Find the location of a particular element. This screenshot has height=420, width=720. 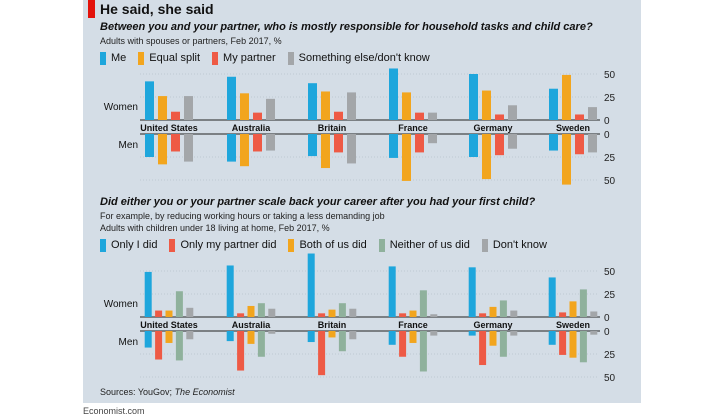

bar-women-australia-me is located at coordinates (231, 98).